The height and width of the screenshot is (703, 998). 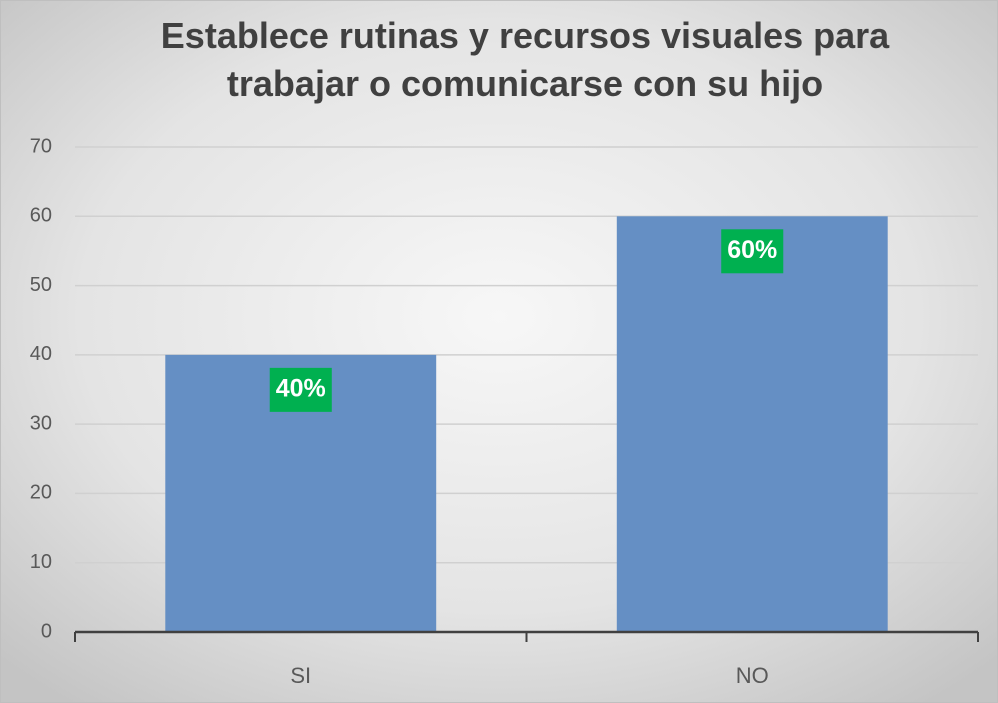 What do you see at coordinates (41, 493) in the screenshot?
I see `y-tick-label: 20` at bounding box center [41, 493].